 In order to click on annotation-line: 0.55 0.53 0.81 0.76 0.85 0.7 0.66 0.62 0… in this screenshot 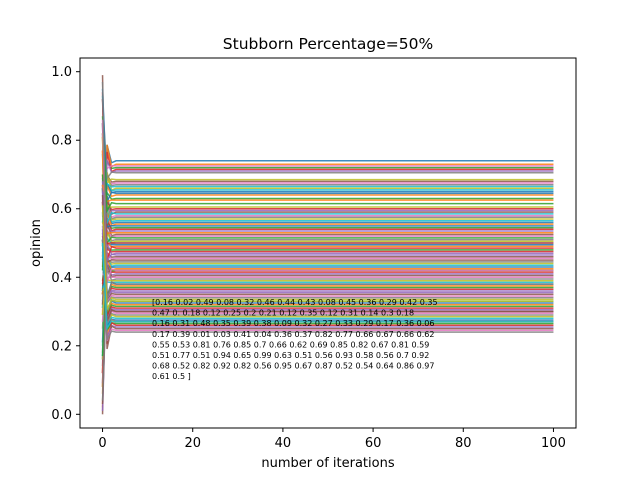, I will do `click(290, 344)`.